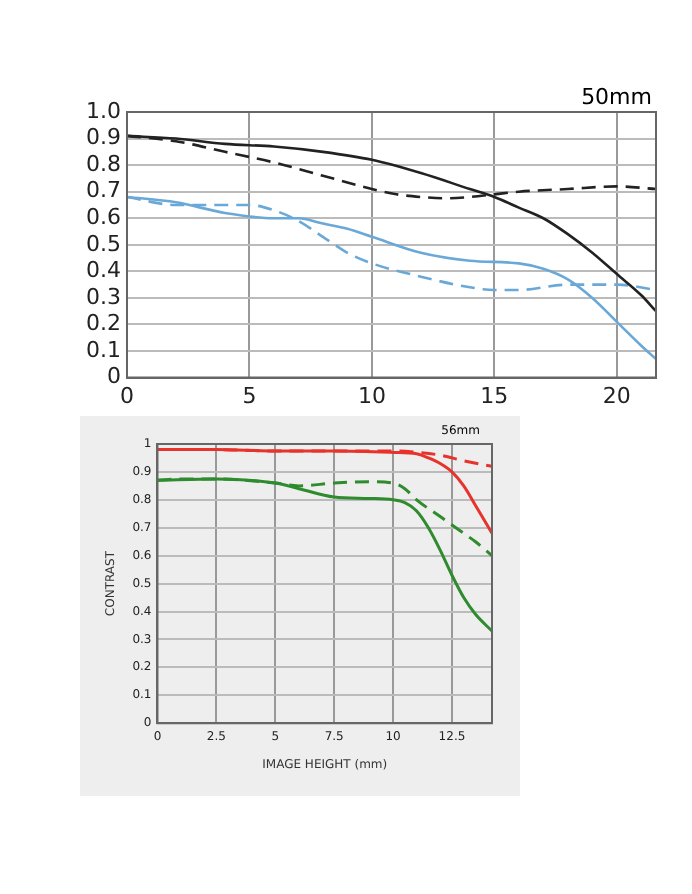  Describe the element at coordinates (103, 323) in the screenshot. I see `y-tick-label: 0.2` at that location.